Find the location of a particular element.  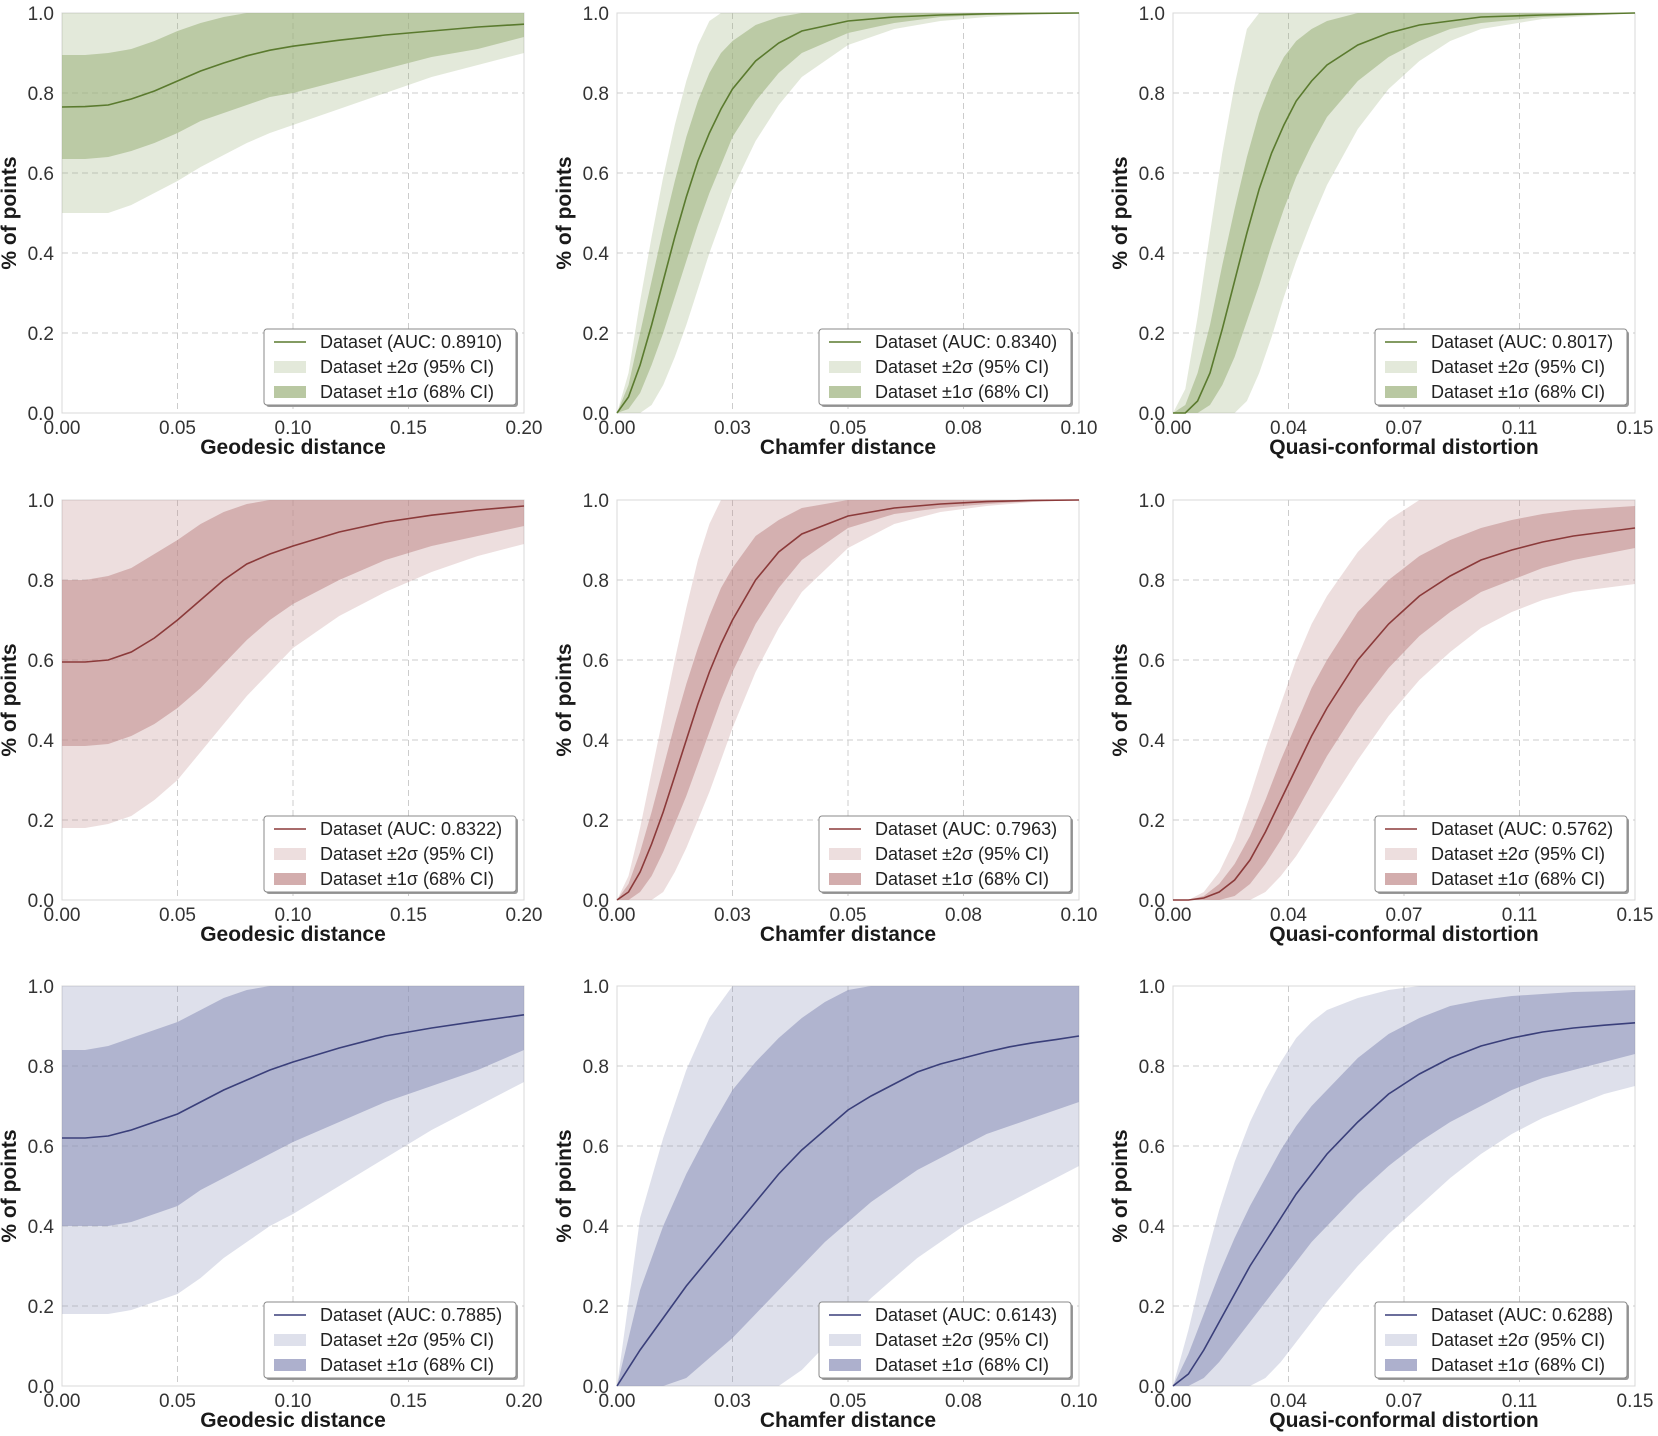

legend-label: Dataset (AUC: 0.8340) is located at coordinates (966, 342).